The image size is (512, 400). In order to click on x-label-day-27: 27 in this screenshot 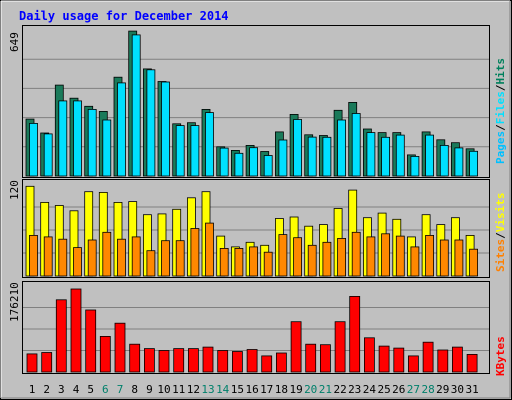, I will do `click(413, 389)`.